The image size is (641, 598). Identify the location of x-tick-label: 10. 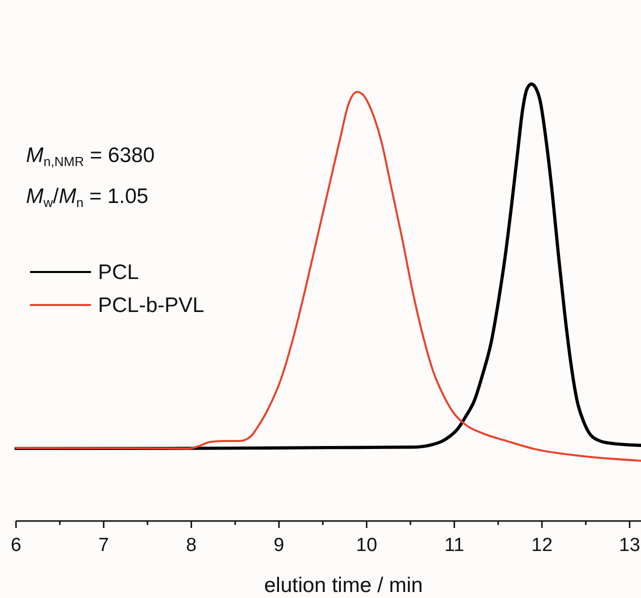
(367, 545).